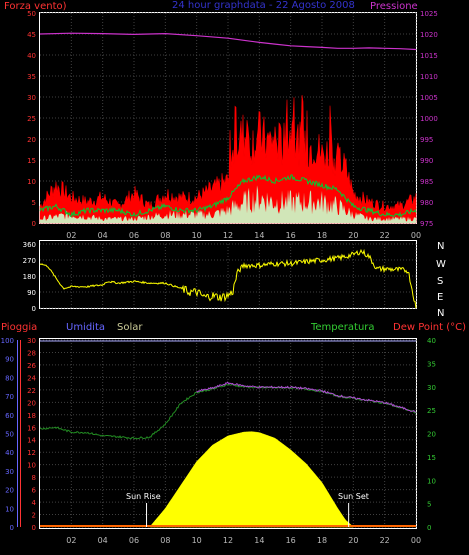 The image size is (469, 555). What do you see at coordinates (251, 479) in the screenshot?
I see `solar-area` at bounding box center [251, 479].